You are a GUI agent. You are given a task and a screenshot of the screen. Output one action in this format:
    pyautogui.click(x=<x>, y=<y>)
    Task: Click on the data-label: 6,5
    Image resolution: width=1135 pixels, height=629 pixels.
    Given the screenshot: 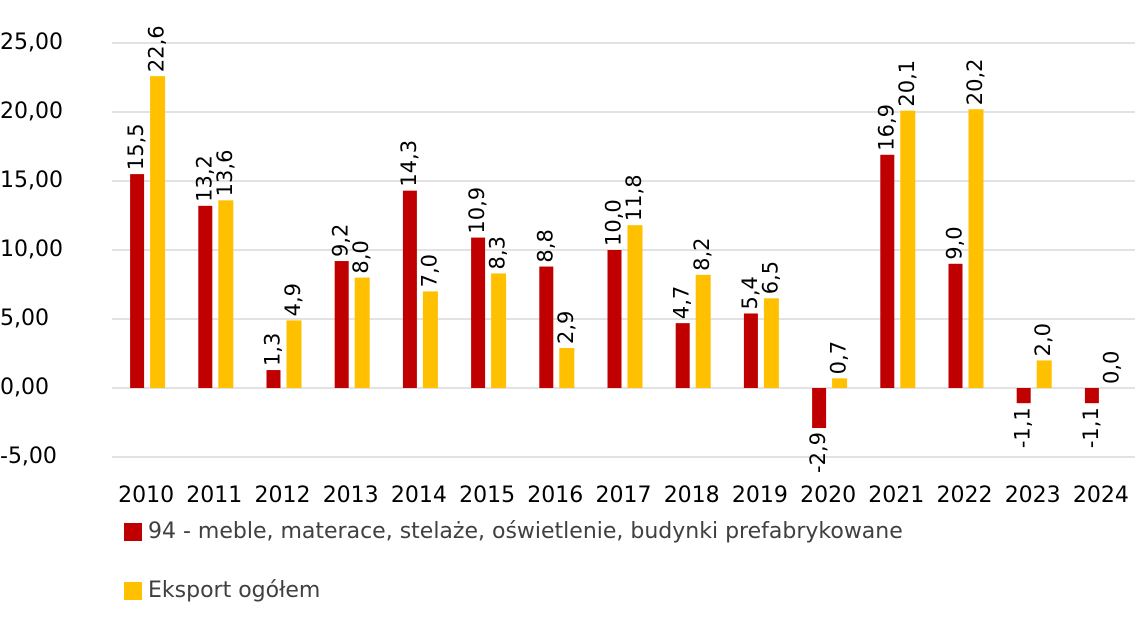 What is the action you would take?
    pyautogui.click(x=770, y=277)
    